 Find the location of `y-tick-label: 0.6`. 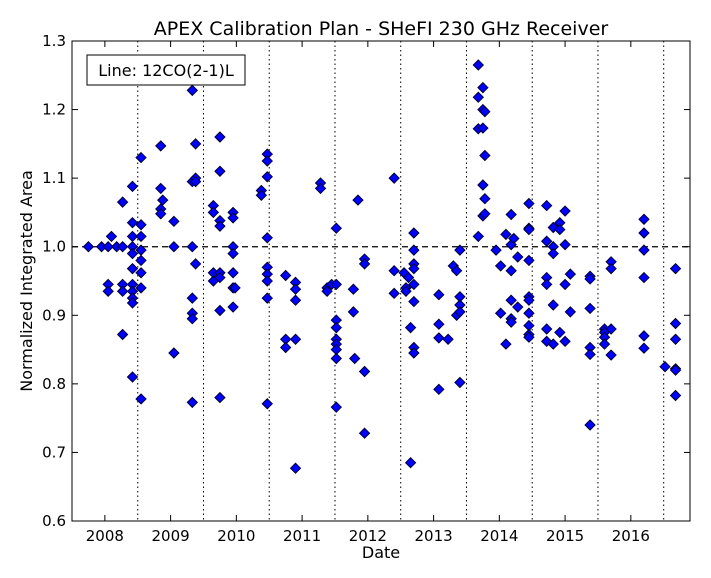

y-tick-label: 0.6 is located at coordinates (54, 521).